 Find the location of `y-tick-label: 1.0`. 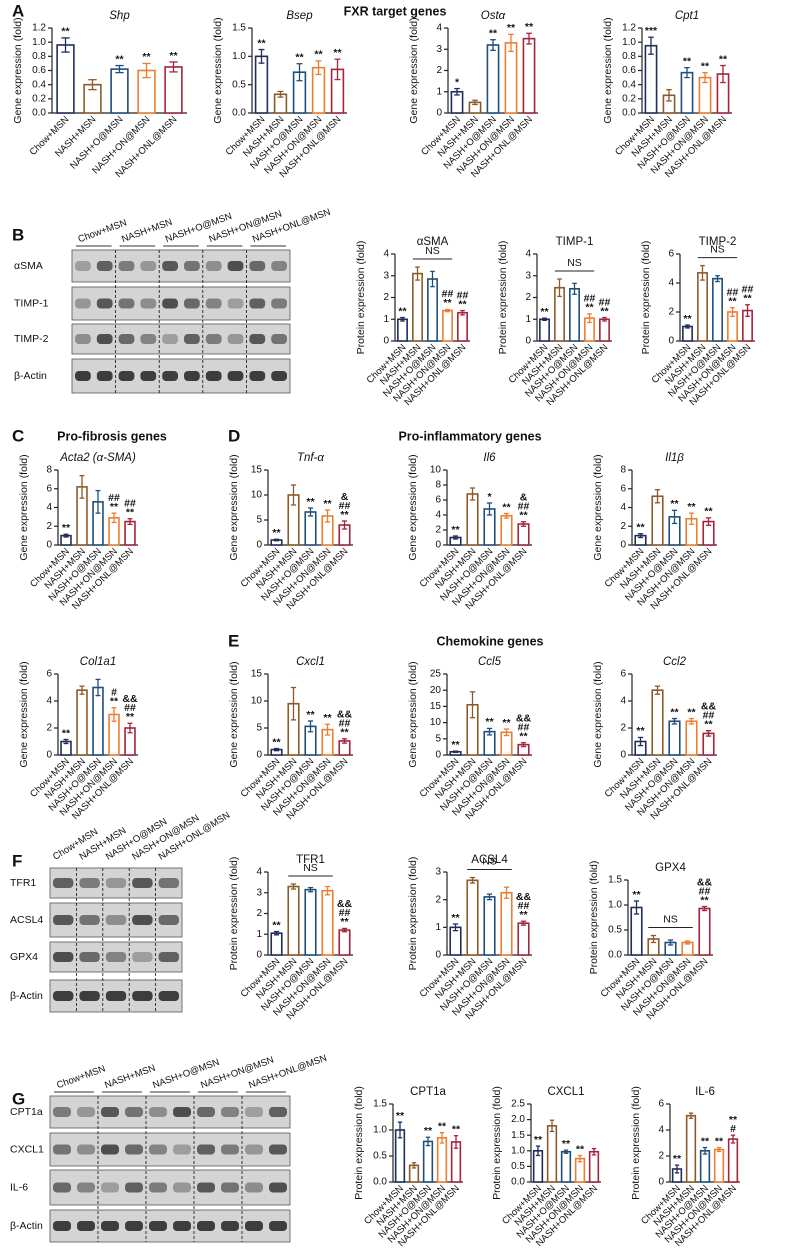

y-tick-label: 1.0 is located at coordinates (239, 56).